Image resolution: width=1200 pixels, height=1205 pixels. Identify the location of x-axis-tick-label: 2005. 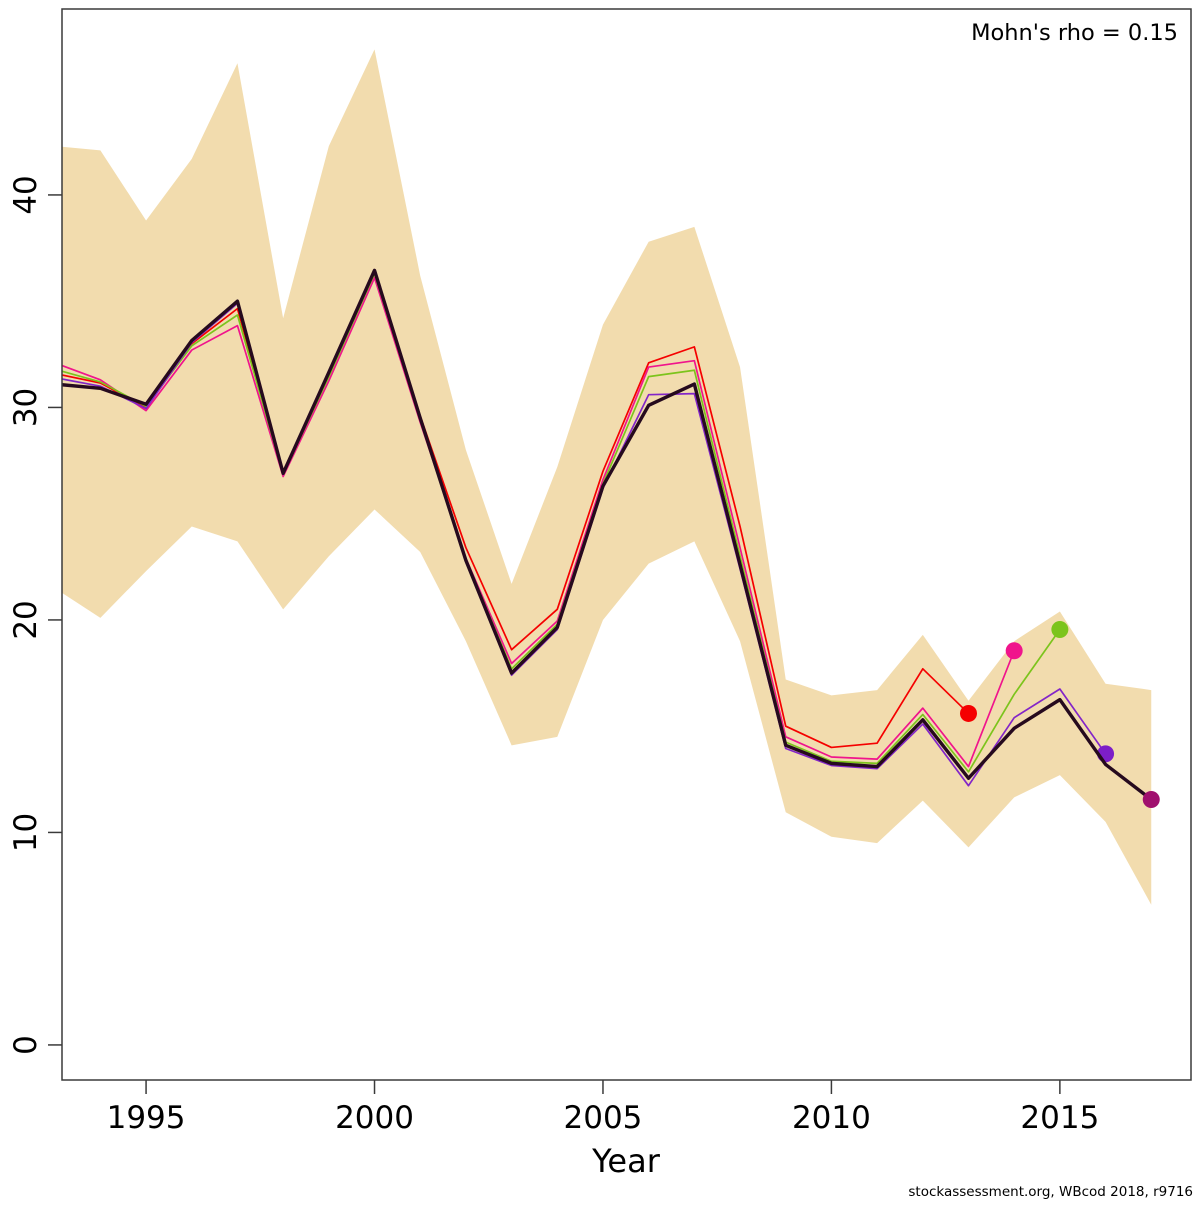
(603, 1118).